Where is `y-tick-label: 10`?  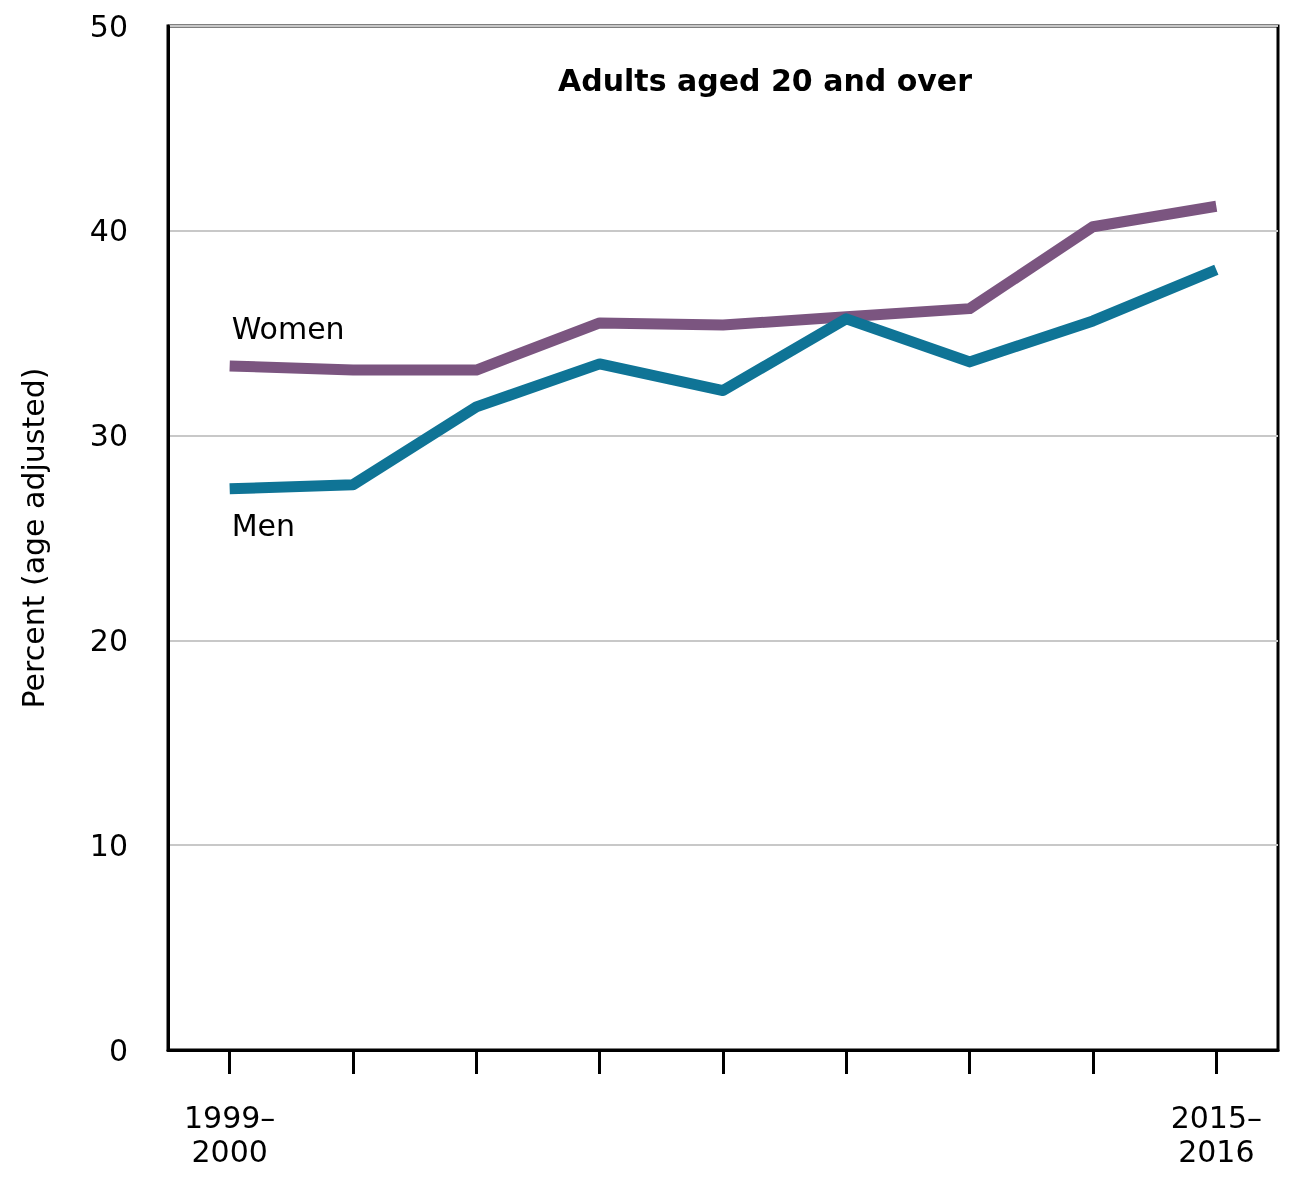 y-tick-label: 10 is located at coordinates (108, 845).